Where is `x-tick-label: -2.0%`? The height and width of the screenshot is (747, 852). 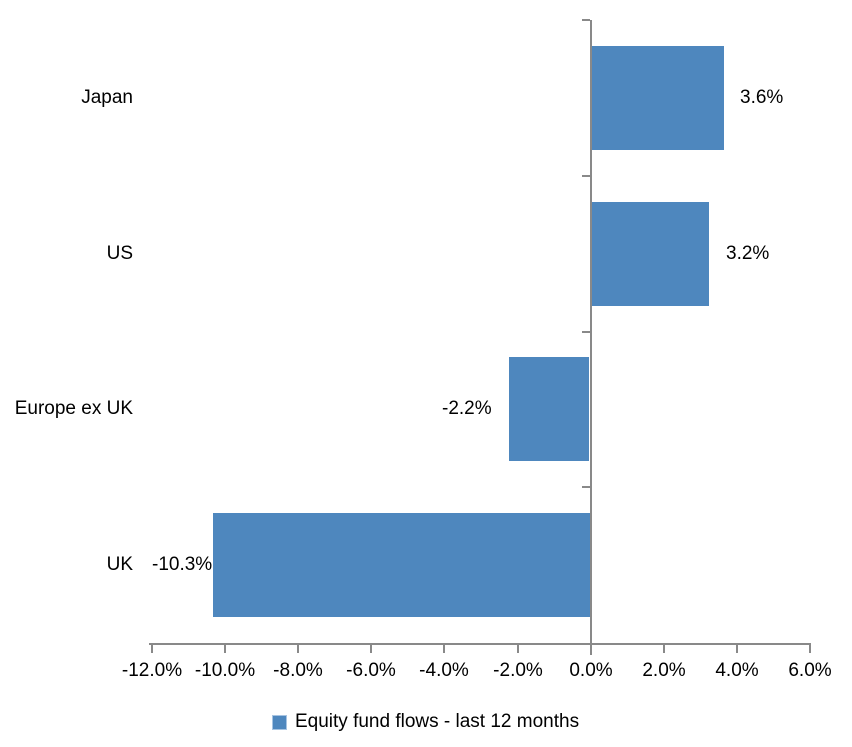 x-tick-label: -2.0% is located at coordinates (518, 670).